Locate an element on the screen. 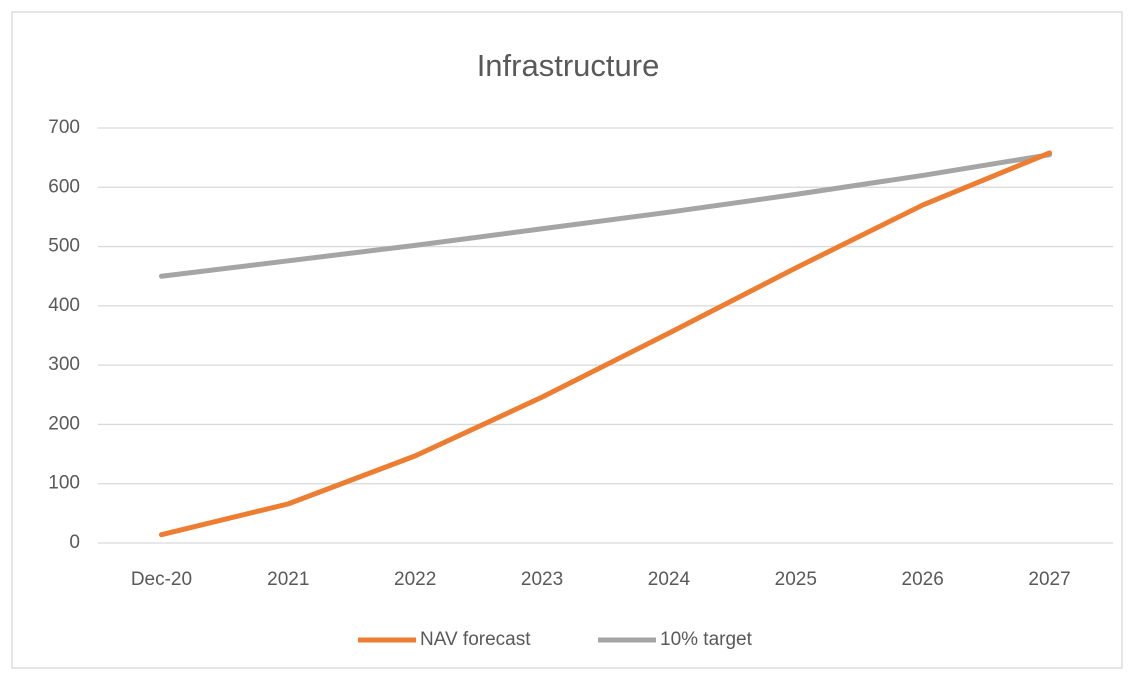 This screenshot has width=1134, height=680. y-tick-label: 100 is located at coordinates (64, 483).